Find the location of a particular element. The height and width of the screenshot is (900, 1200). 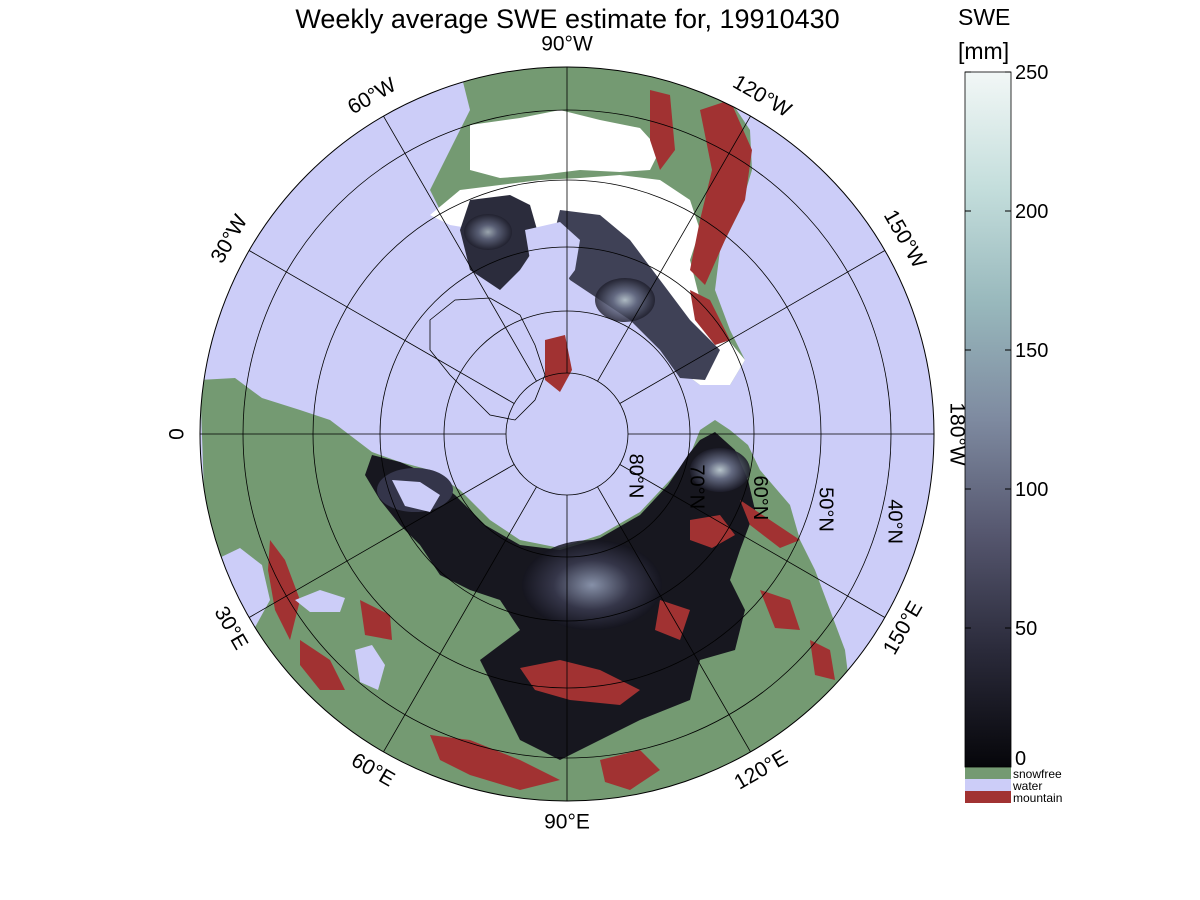

latitude-labels: 80°N 70°N 60°N 50°N 40°N is located at coordinates (765, 499).